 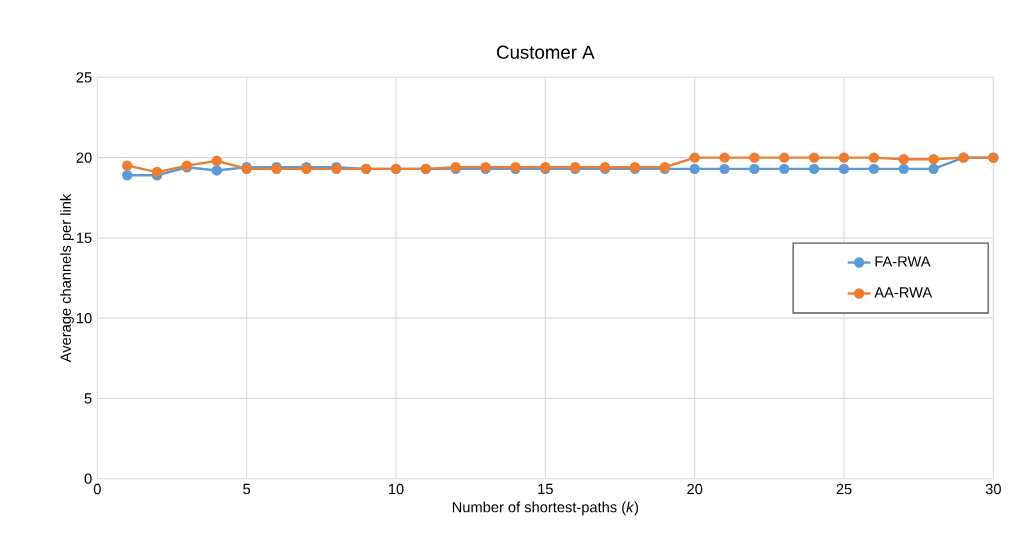 I want to click on x-tick-label: 10, so click(x=396, y=489).